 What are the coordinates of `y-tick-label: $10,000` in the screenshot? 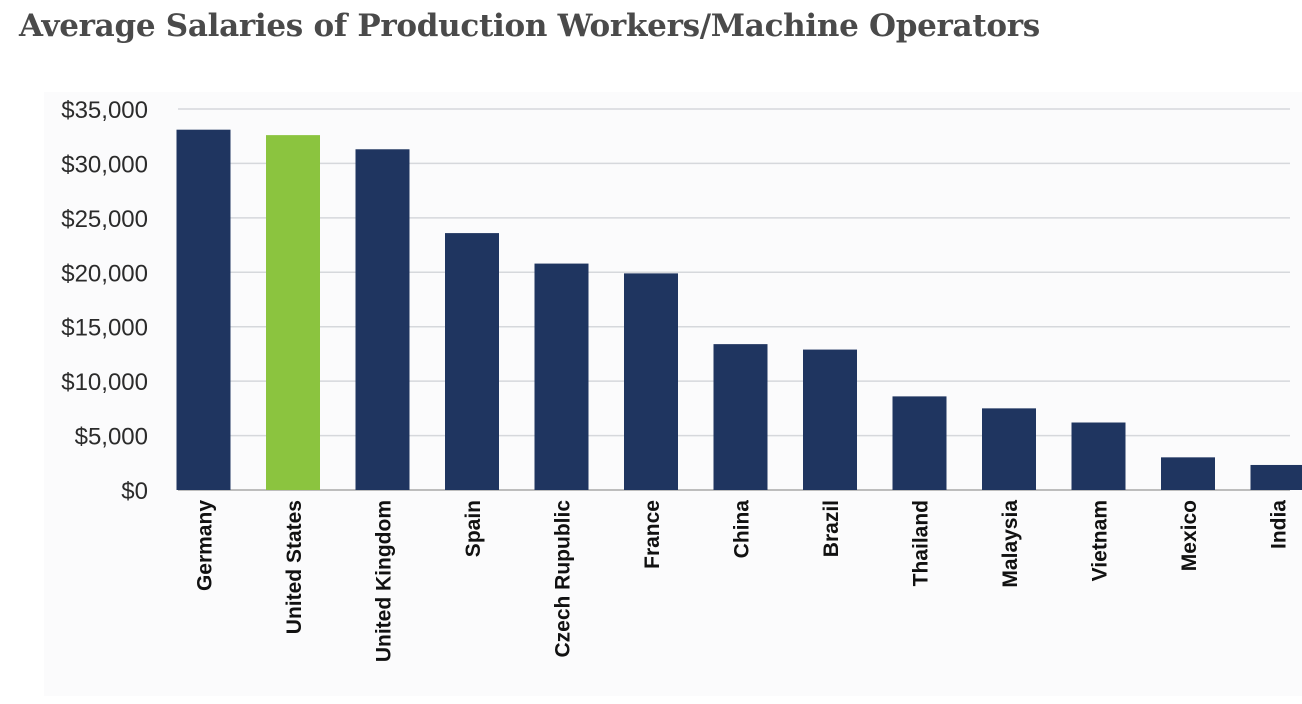 It's located at (104, 382).